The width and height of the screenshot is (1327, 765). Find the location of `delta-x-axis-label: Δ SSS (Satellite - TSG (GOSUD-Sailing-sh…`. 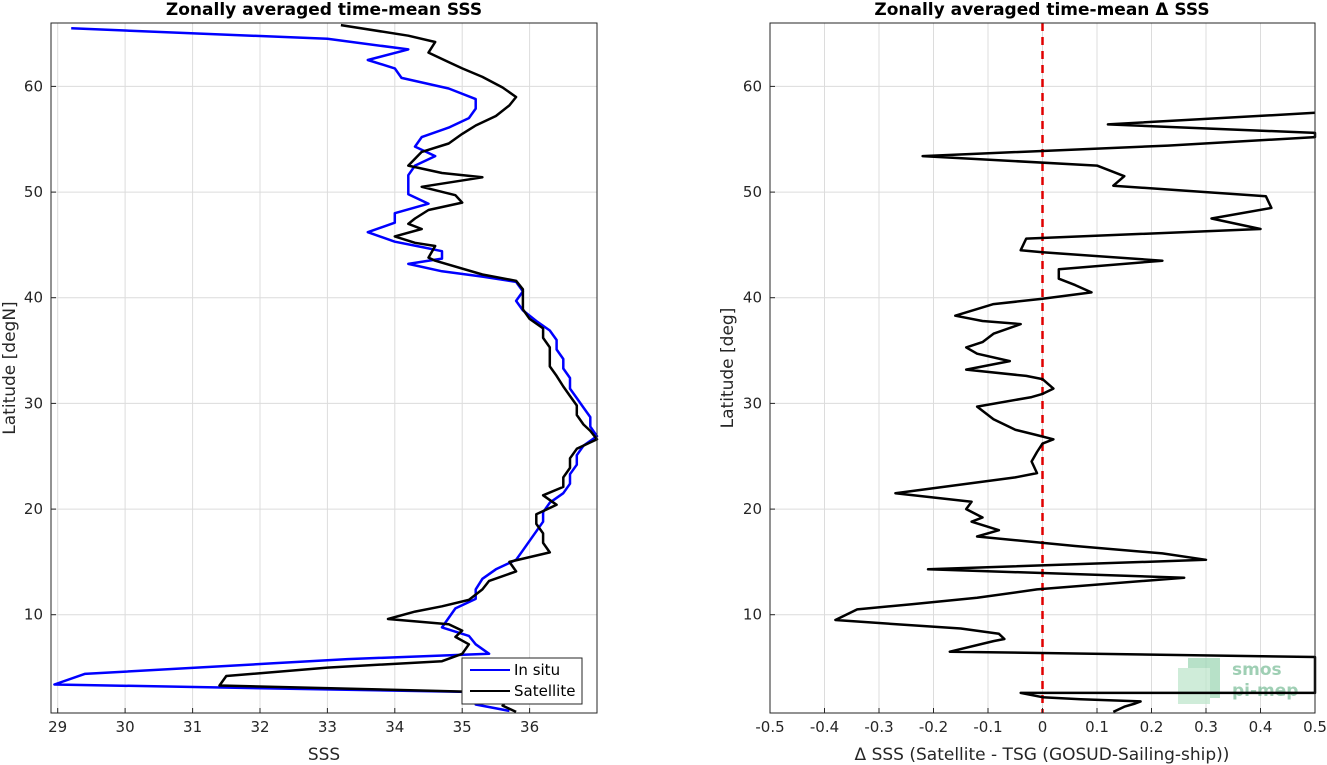

delta-x-axis-label: Δ SSS (Satellite - TSG (GOSUD-Sailing-sh… is located at coordinates (1042, 755).